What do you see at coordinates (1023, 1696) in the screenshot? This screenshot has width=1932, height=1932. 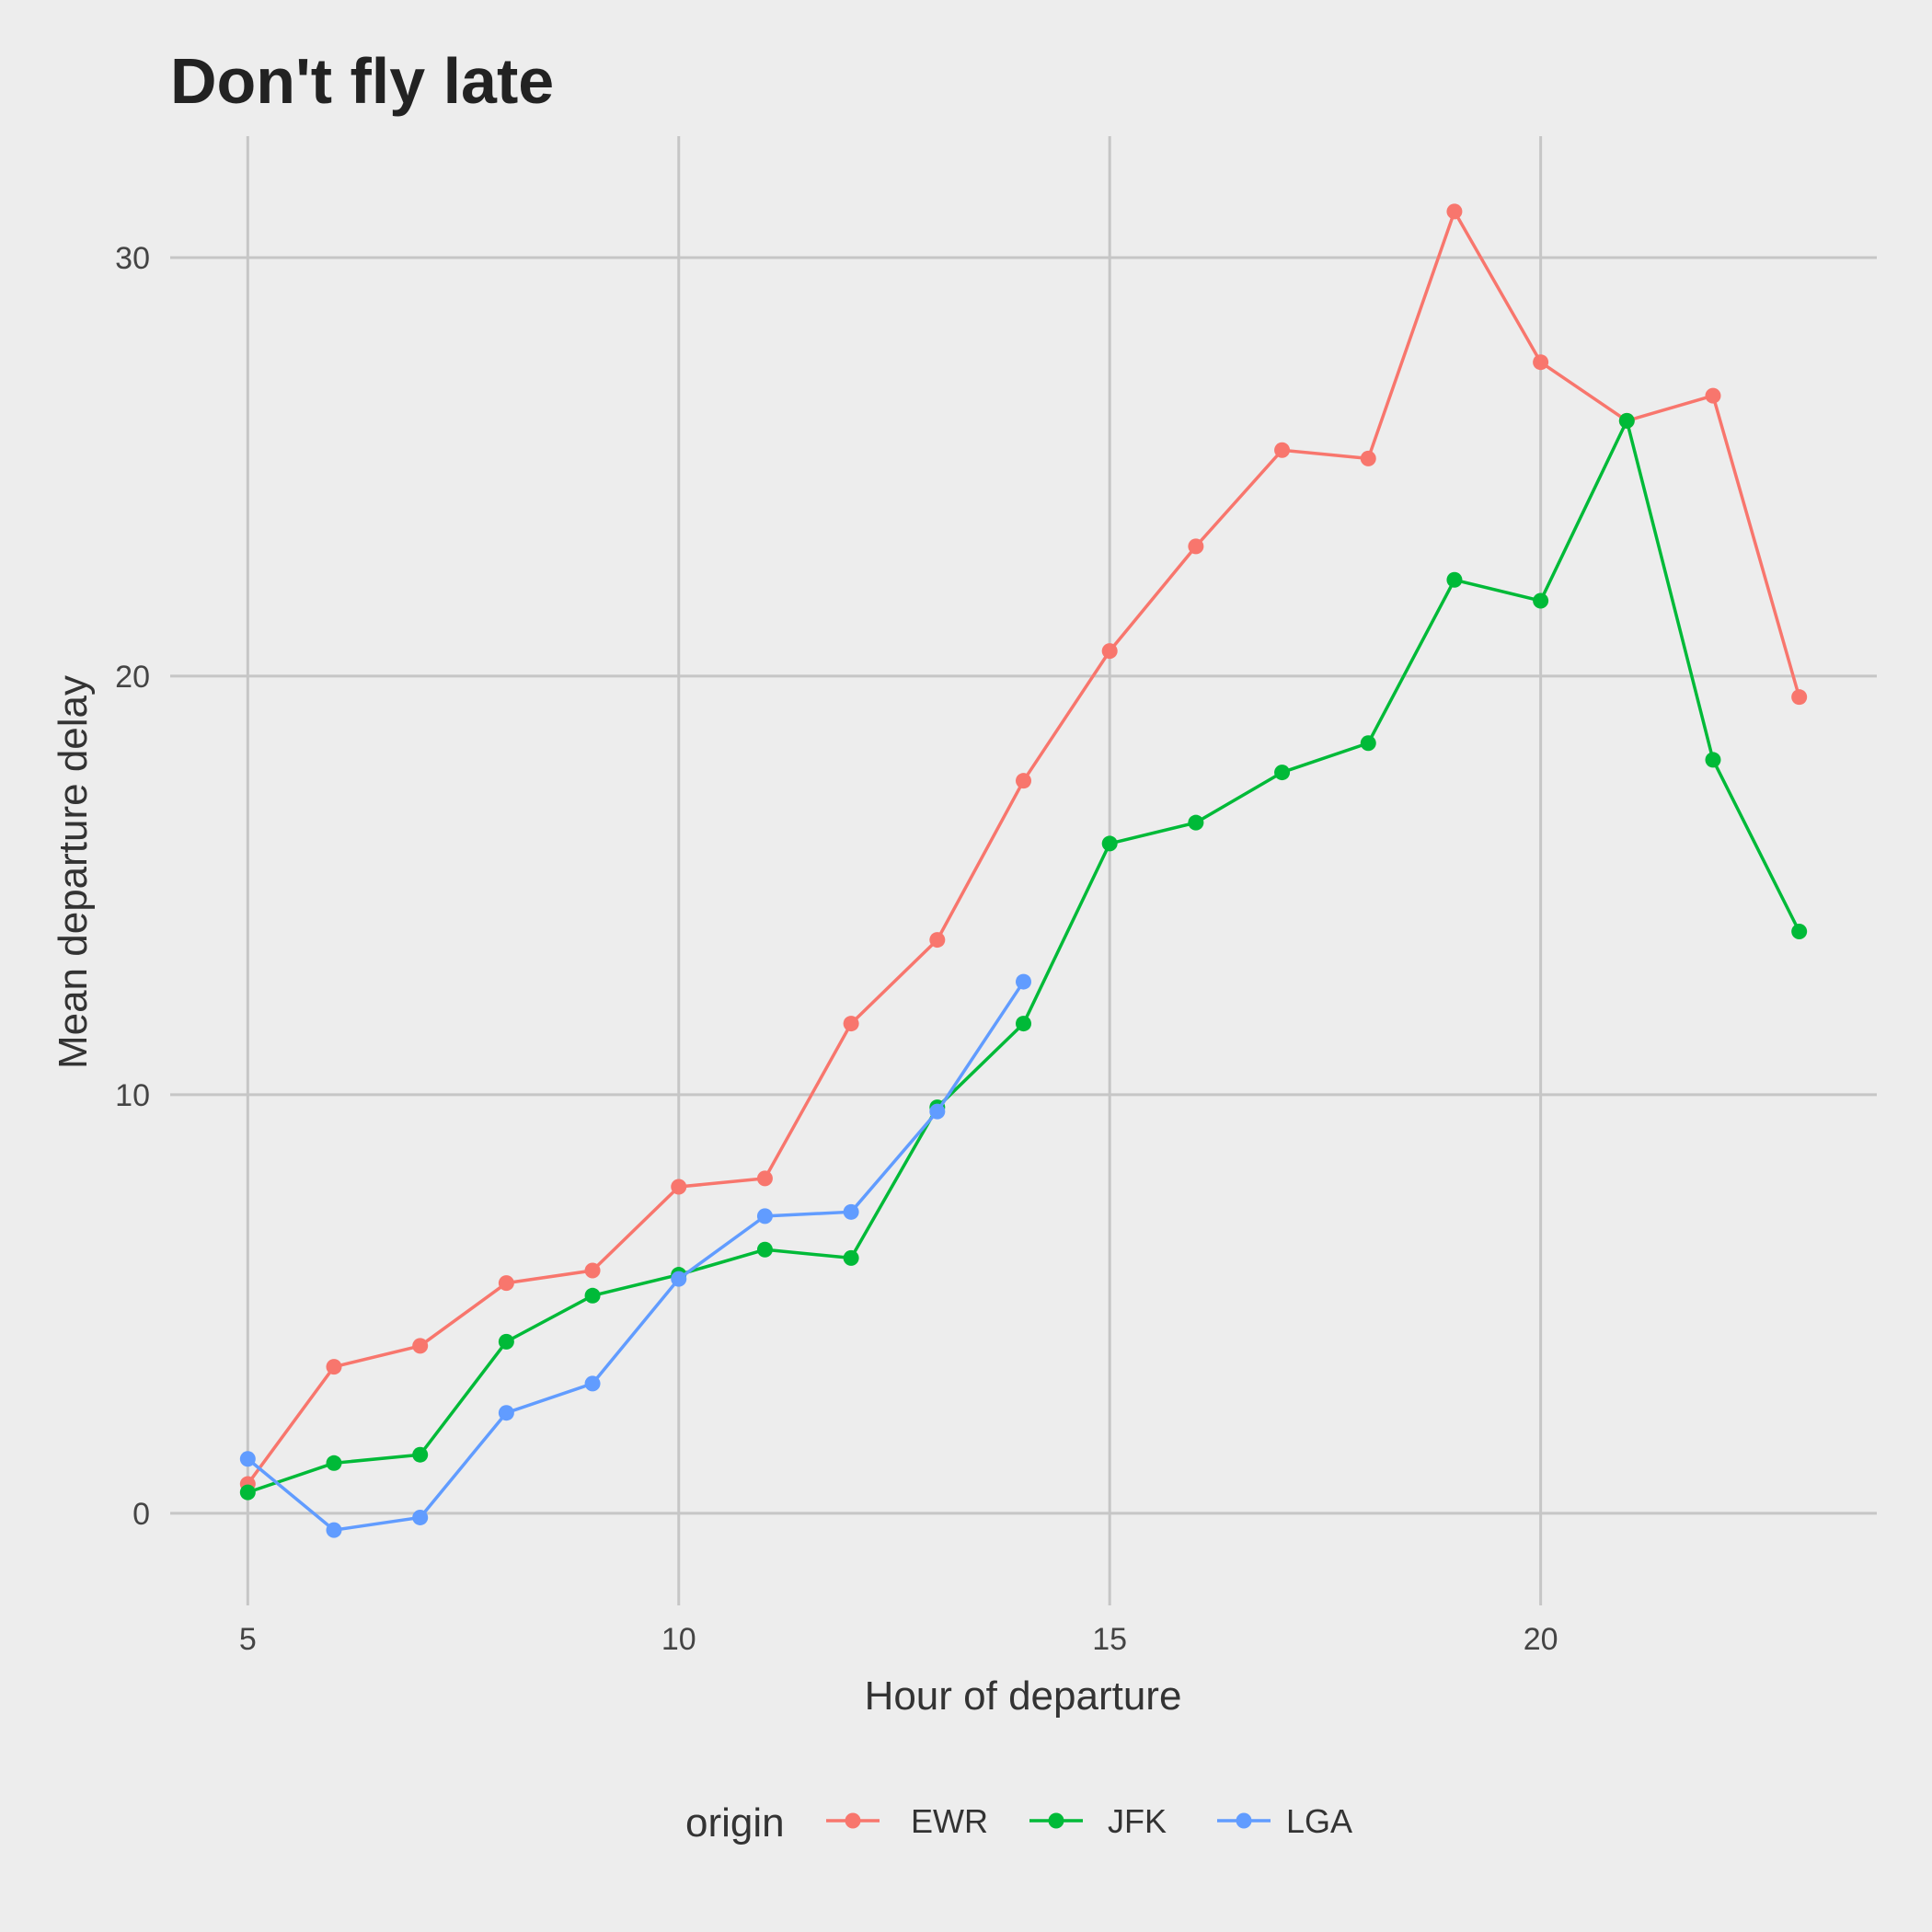 I see `x-axis-title: Hour of departure` at bounding box center [1023, 1696].